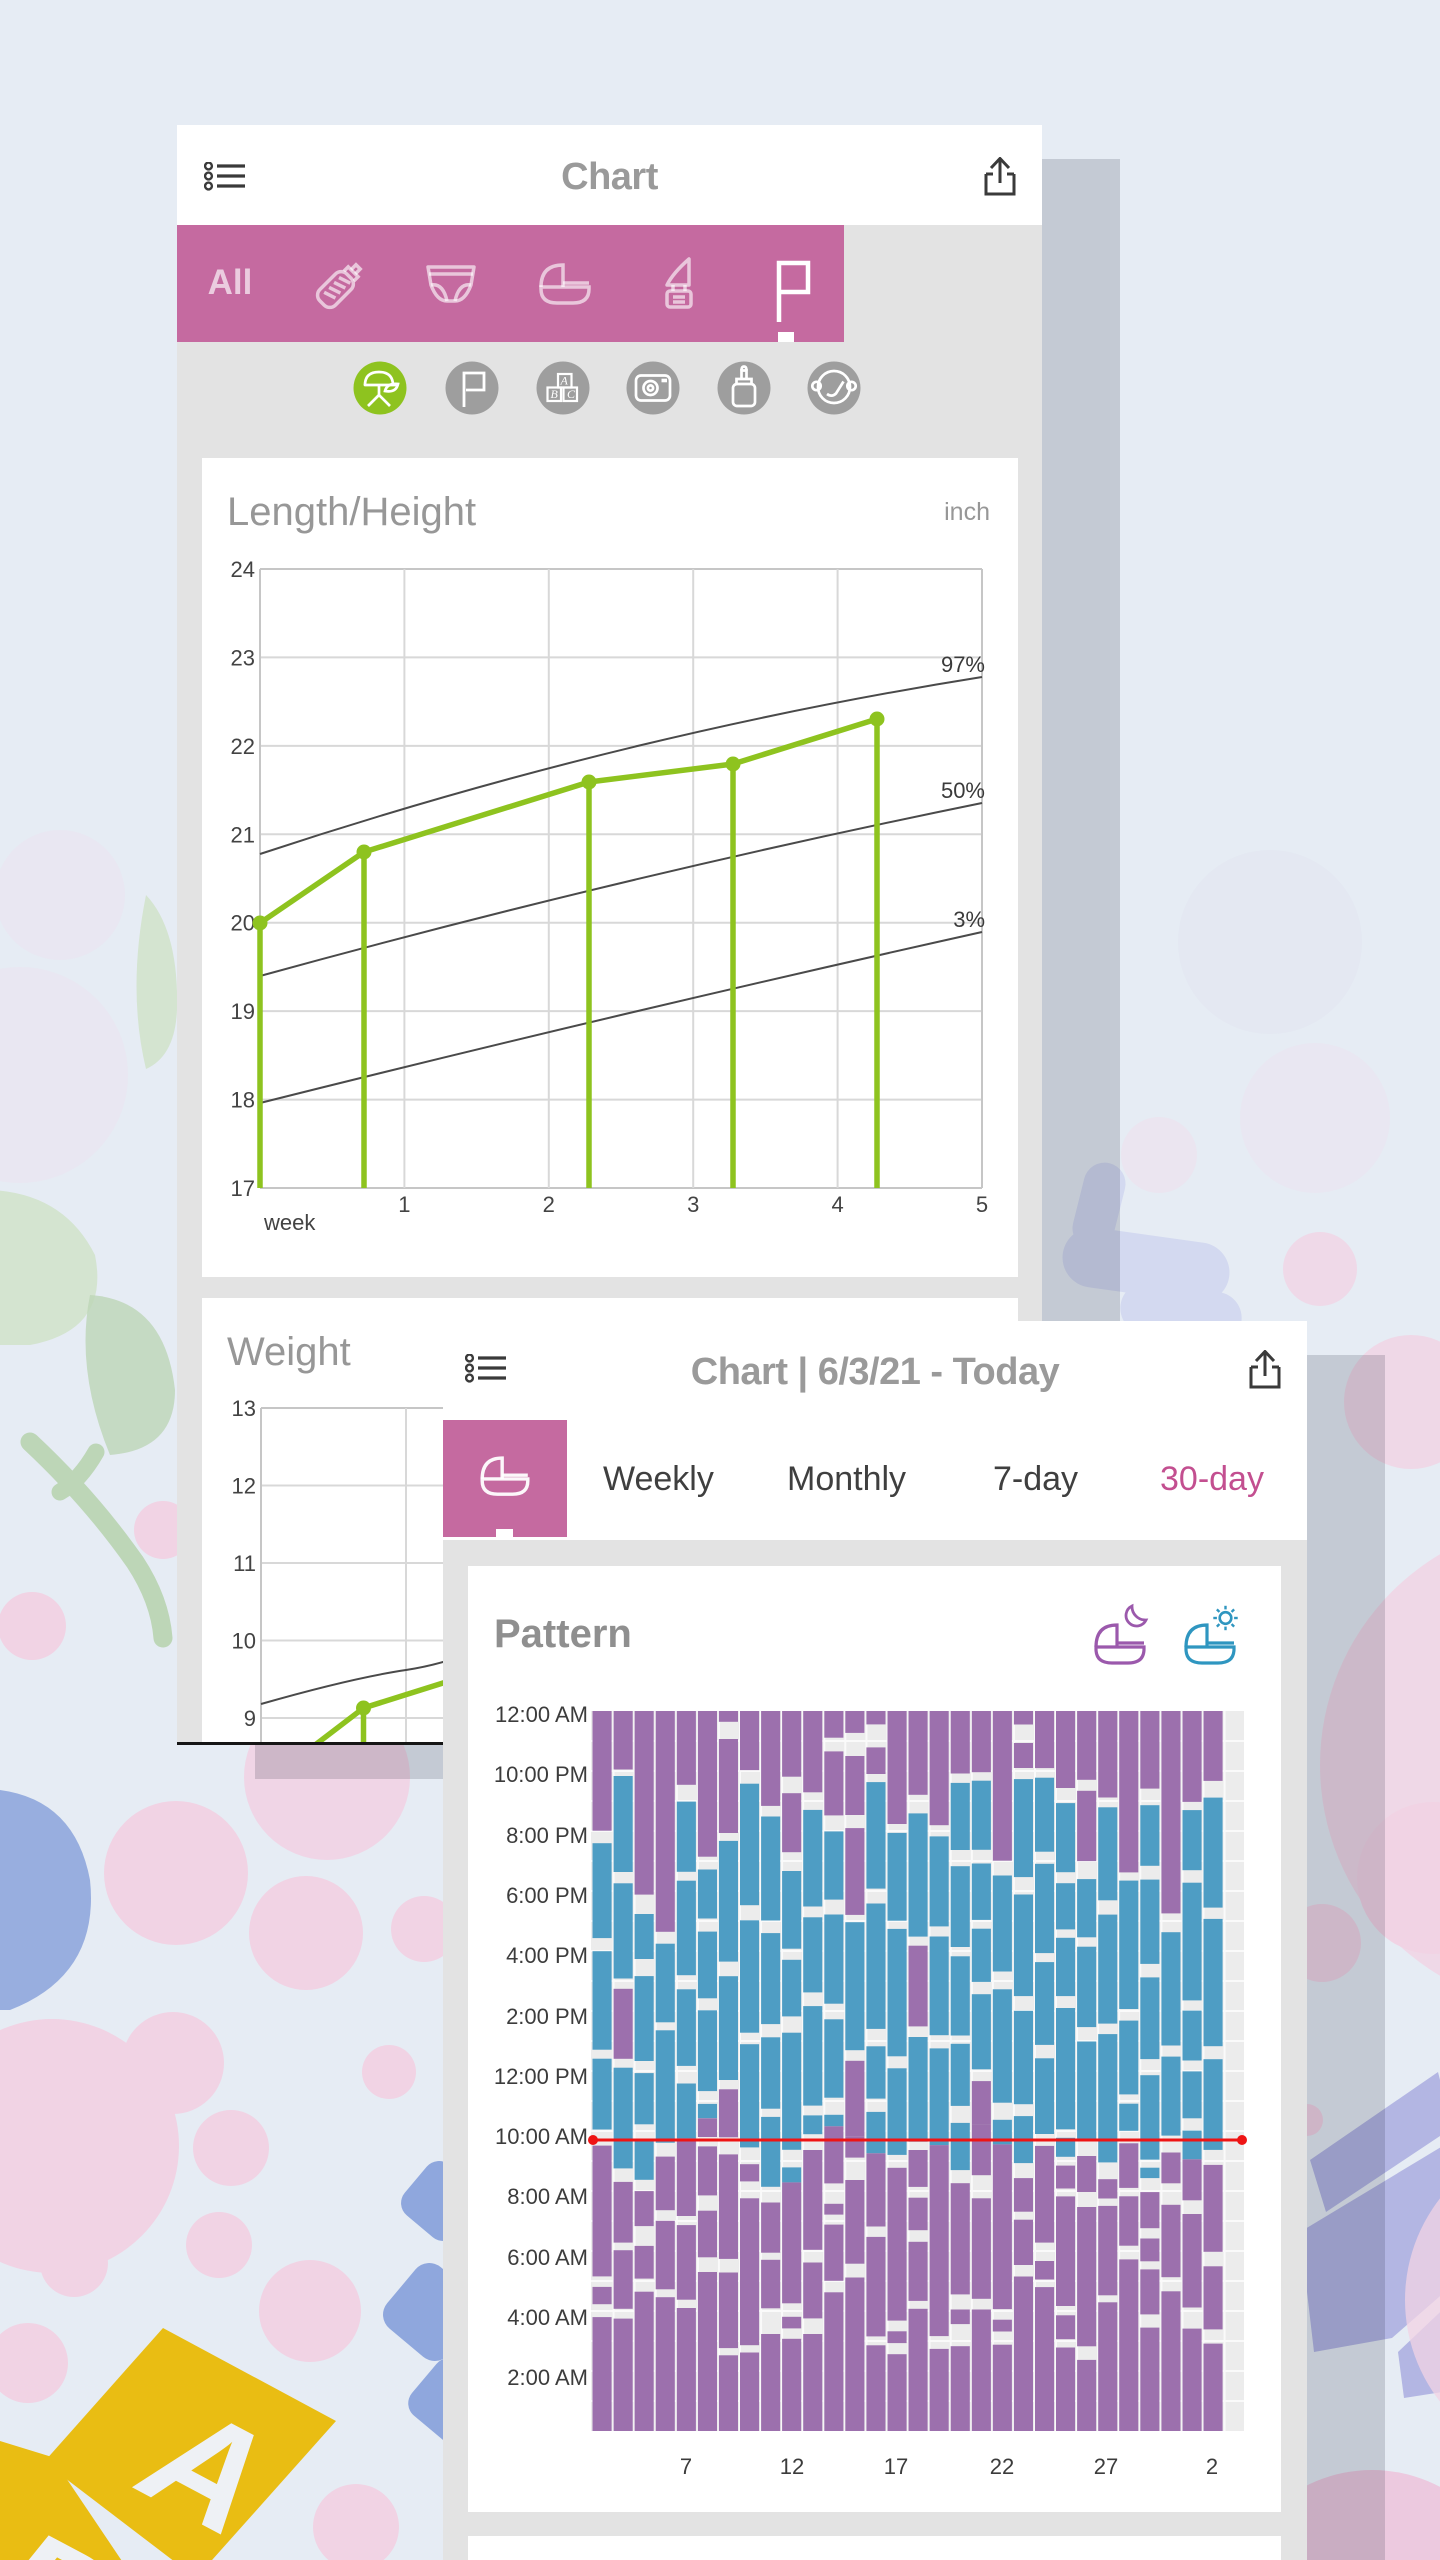 Image resolution: width=1440 pixels, height=2560 pixels. Describe the element at coordinates (243, 834) in the screenshot. I see `svg-text: 21` at that location.